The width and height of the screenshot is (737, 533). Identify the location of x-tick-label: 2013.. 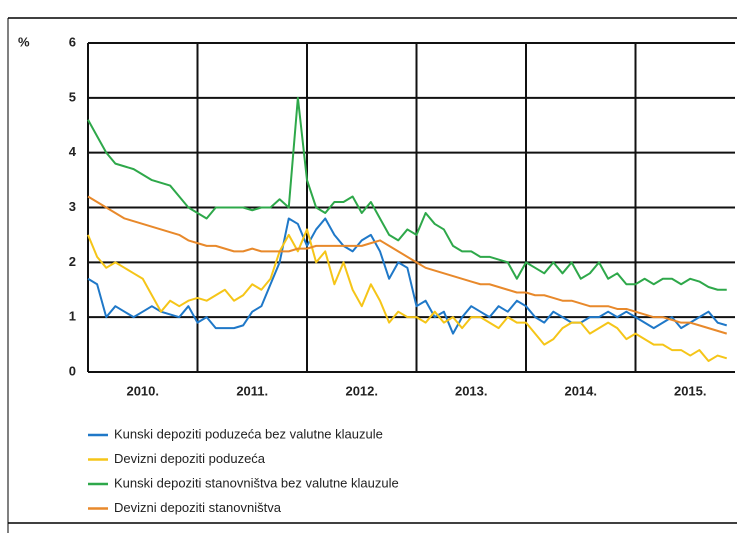
(471, 390).